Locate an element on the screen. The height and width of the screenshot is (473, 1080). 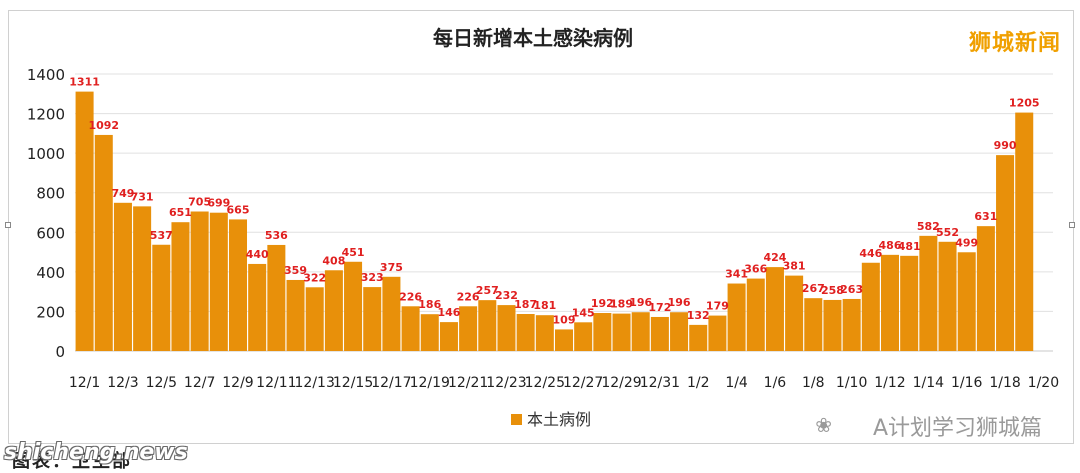
legend: 本土病例 is located at coordinates (551, 419).